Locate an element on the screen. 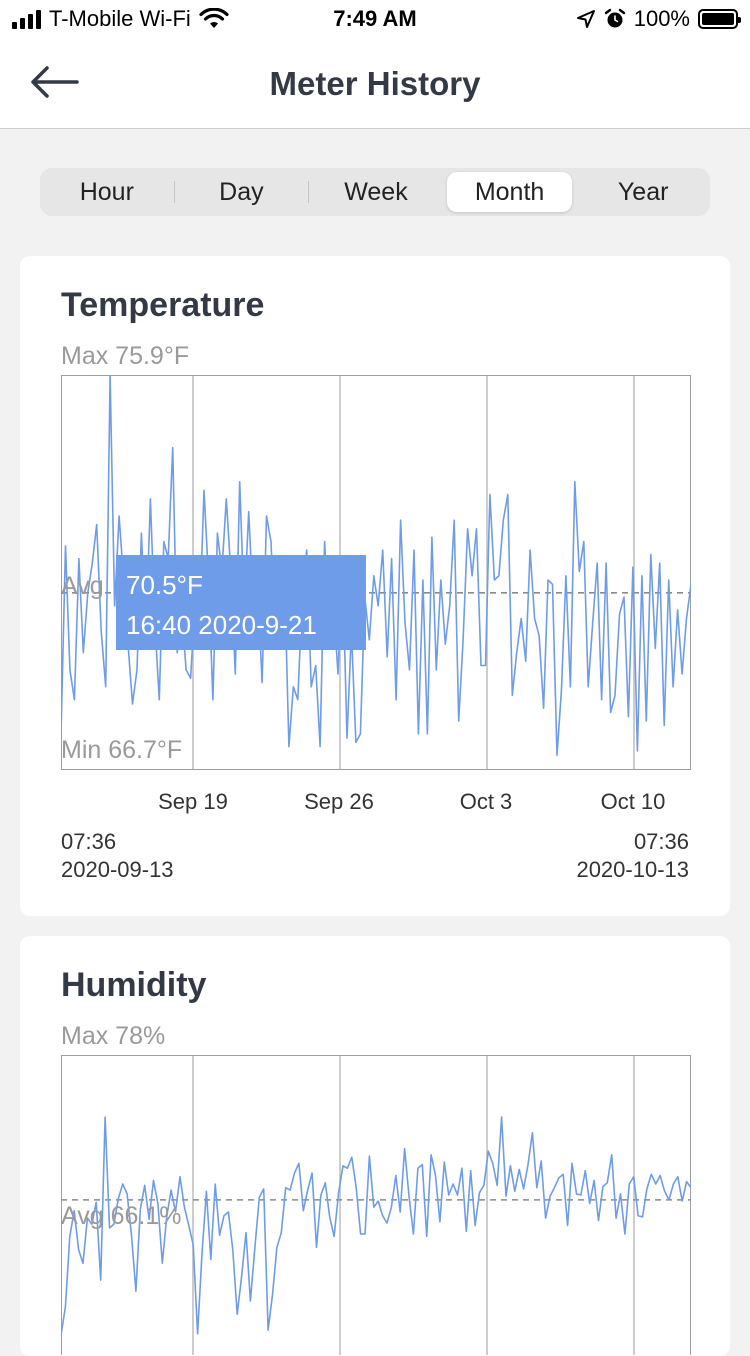  x-tick-label: Oct 10 is located at coordinates (633, 801).